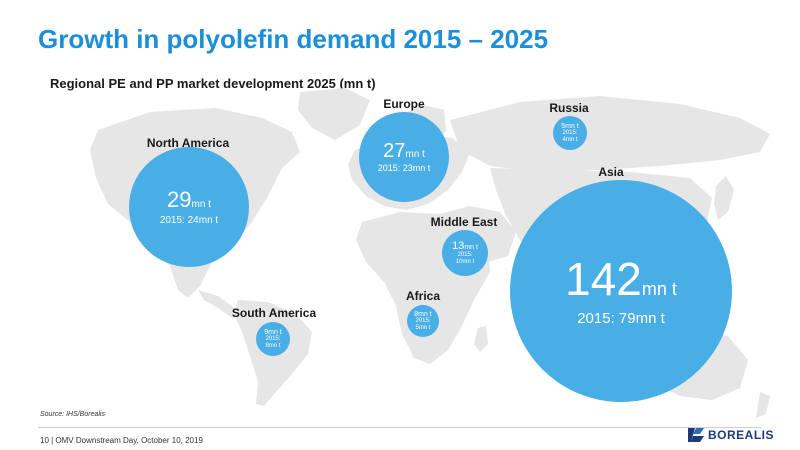 The width and height of the screenshot is (800, 450). I want to click on unit-asia: mn t, so click(659, 289).